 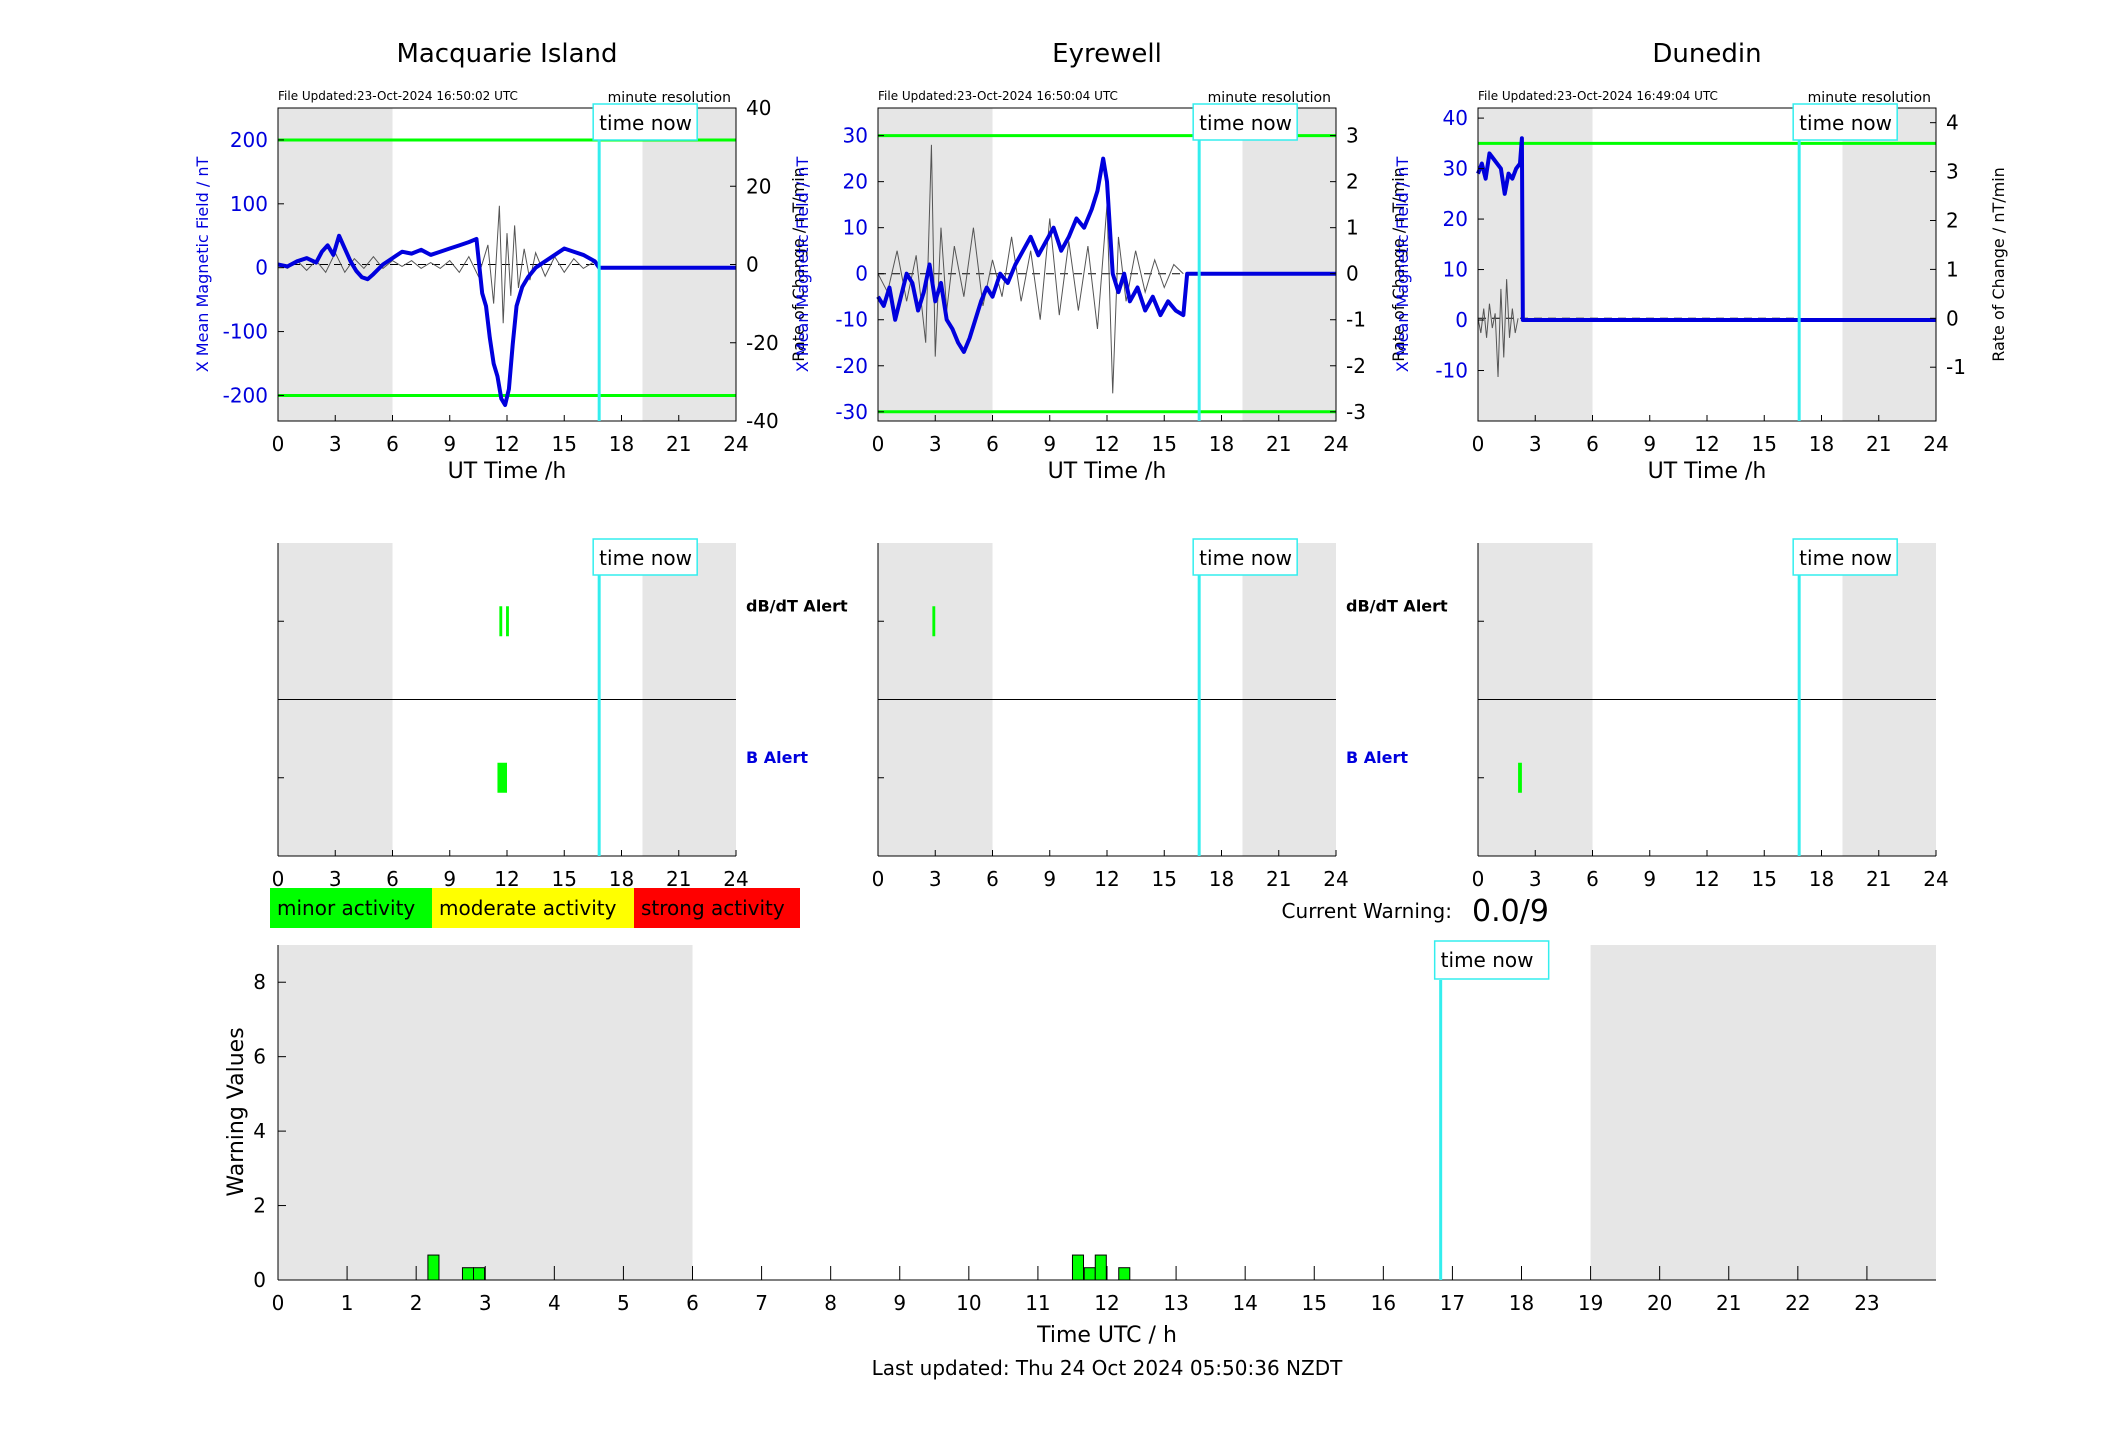 What do you see at coordinates (1245, 557) in the screenshot?
I see `eyrewell-alert-time-now-box` at bounding box center [1245, 557].